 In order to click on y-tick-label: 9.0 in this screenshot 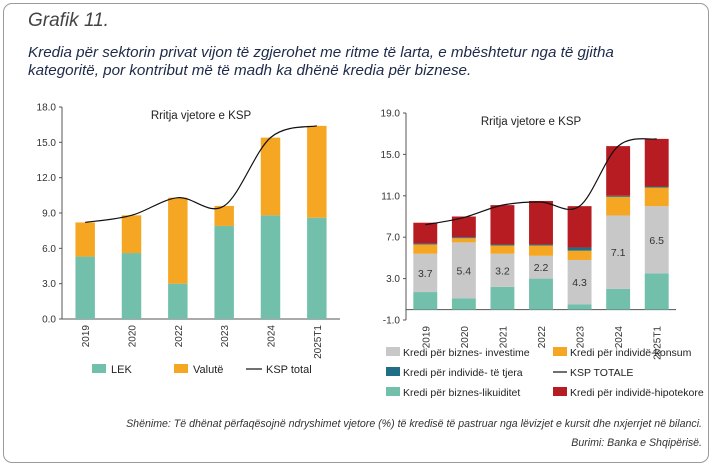, I will do `click(49, 214)`.